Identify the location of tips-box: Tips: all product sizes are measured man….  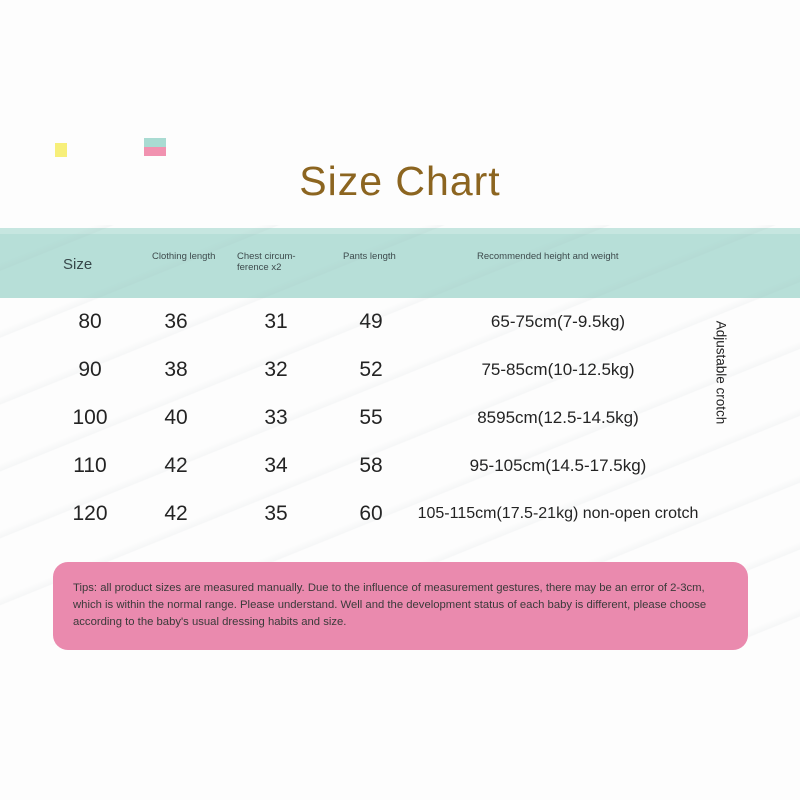
(400, 606).